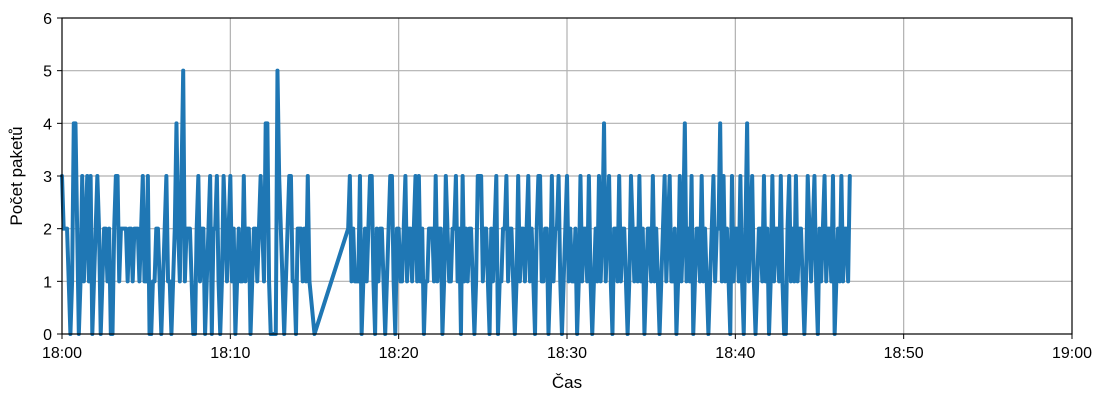 The width and height of the screenshot is (1098, 394). What do you see at coordinates (904, 353) in the screenshot?
I see `x-tick-label: 18:50` at bounding box center [904, 353].